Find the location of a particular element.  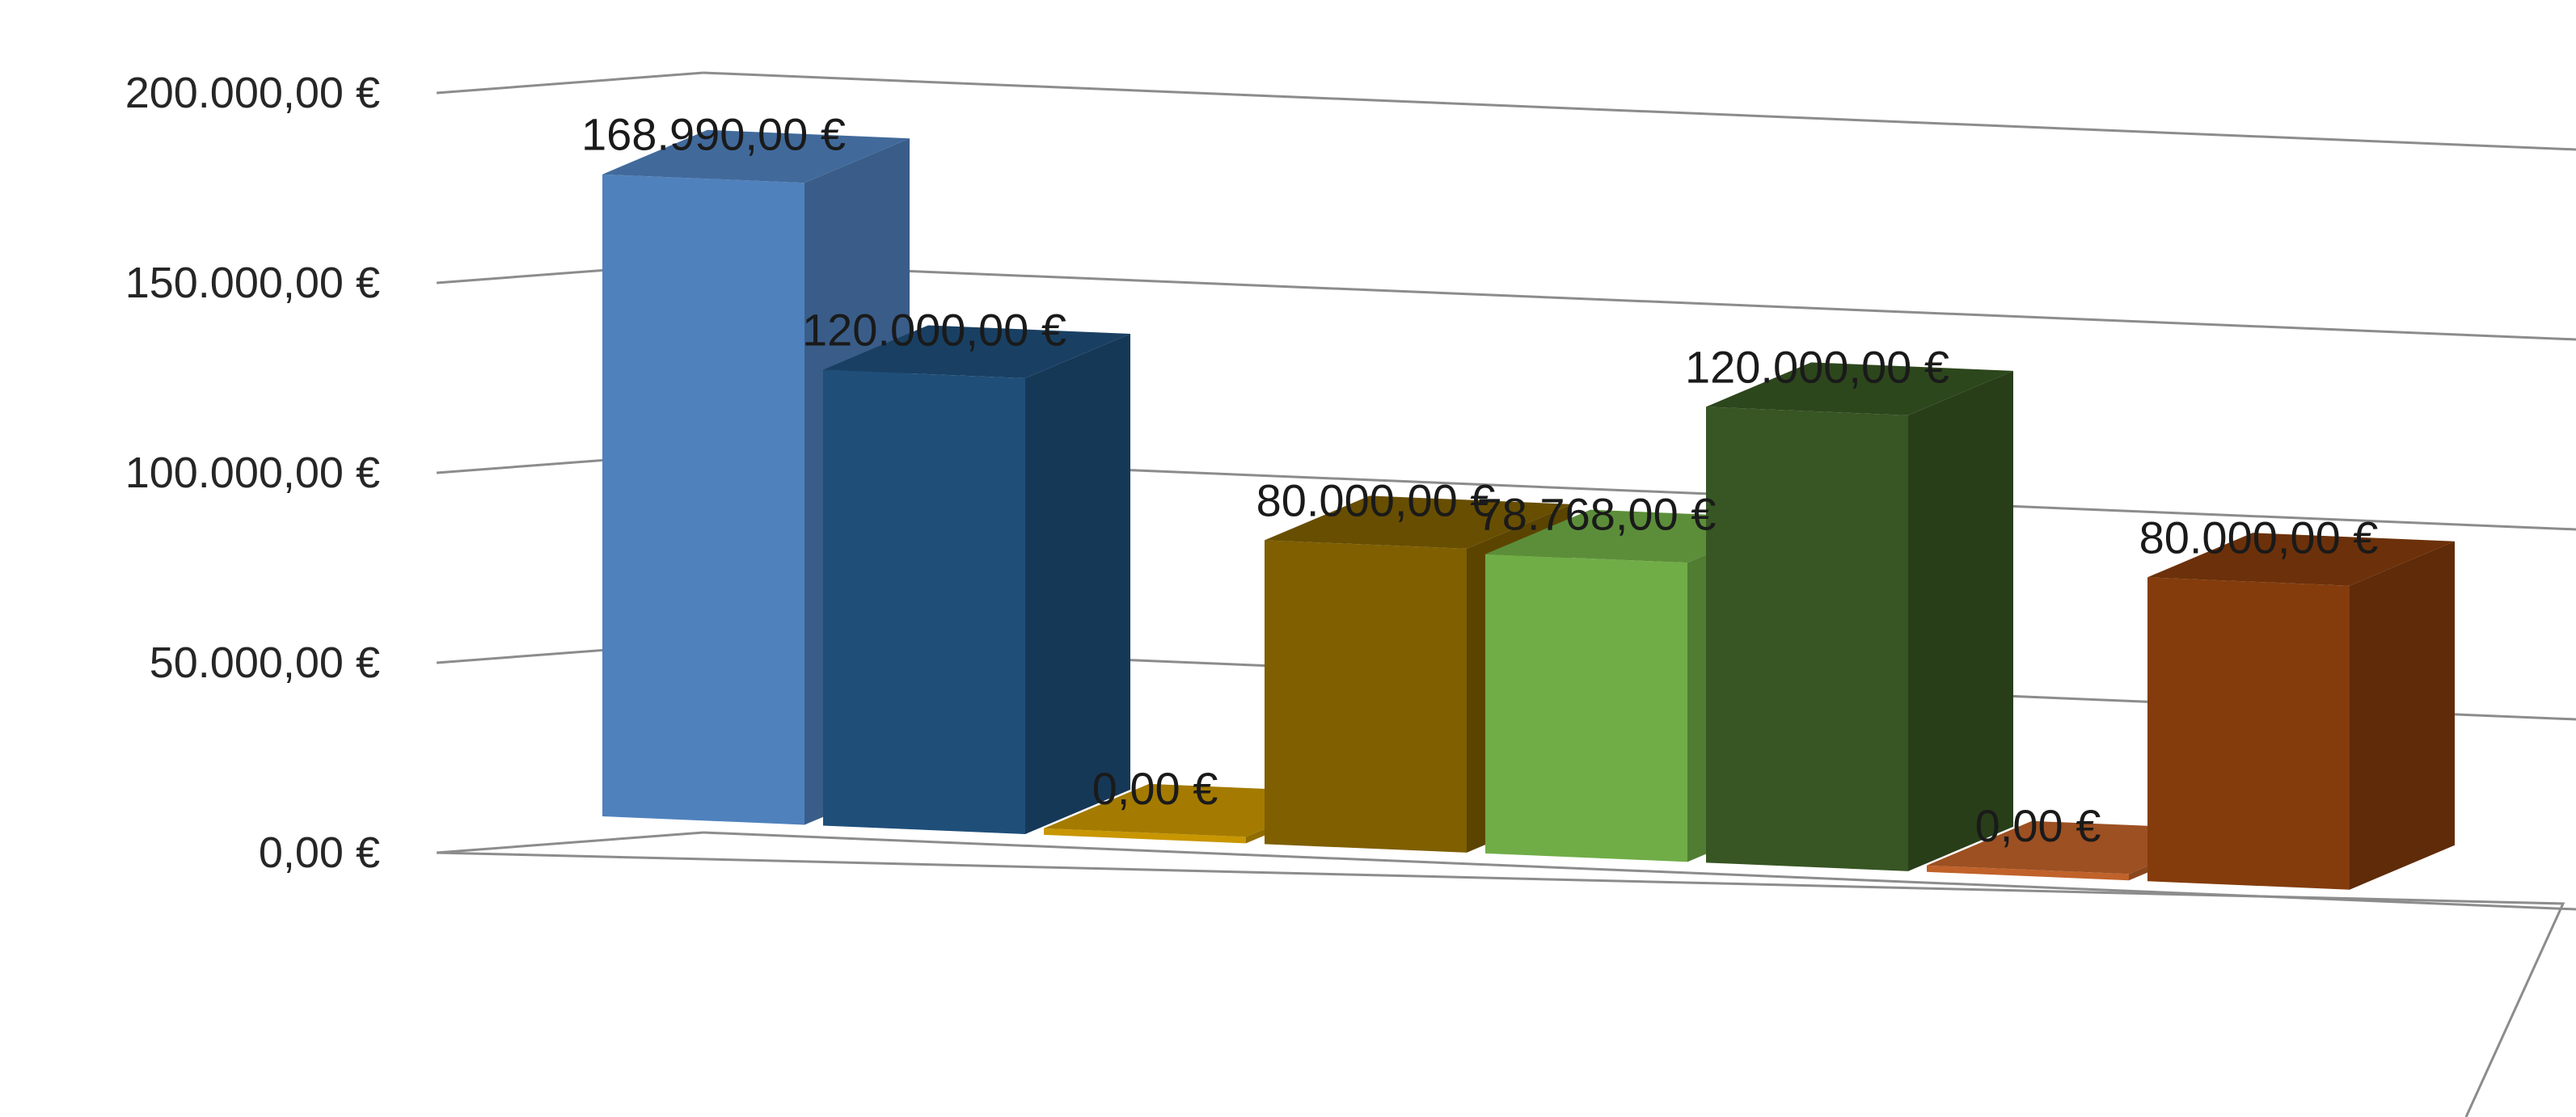

y-tick-label: 100.000,00 € is located at coordinates (253, 473).